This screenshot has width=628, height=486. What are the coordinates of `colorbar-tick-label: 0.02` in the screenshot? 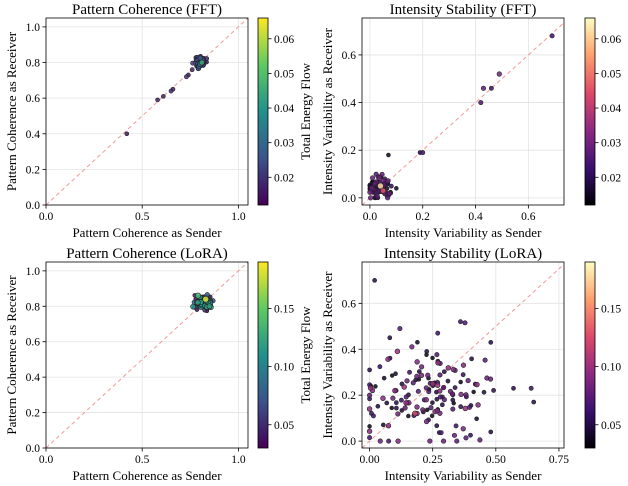 It's located at (284, 178).